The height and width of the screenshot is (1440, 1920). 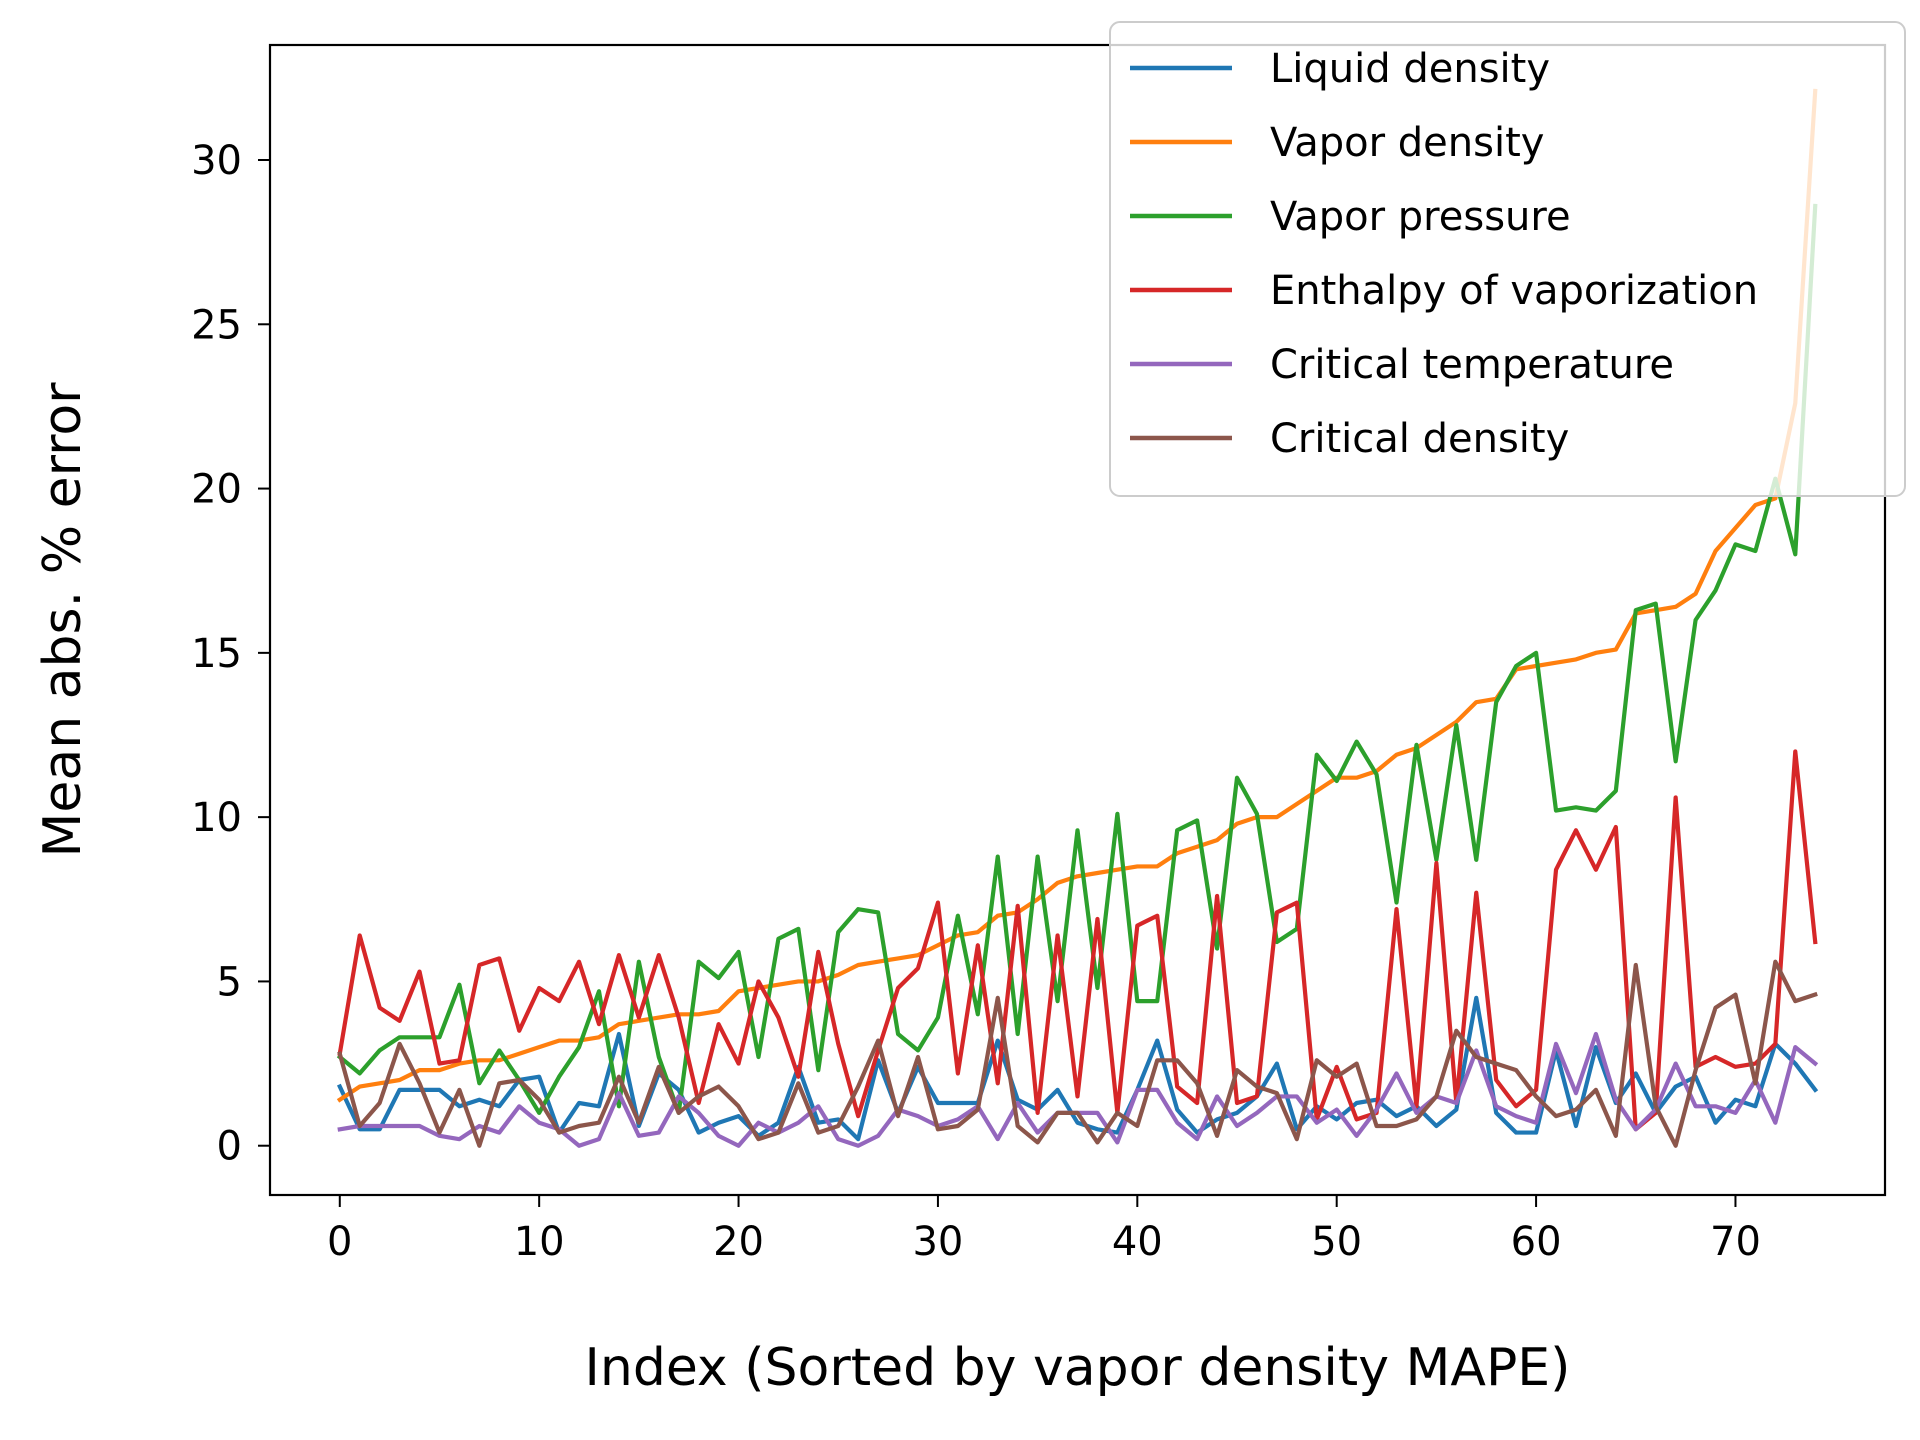 I want to click on legend-label-vapor-density: Vapor density, so click(x=1407, y=143).